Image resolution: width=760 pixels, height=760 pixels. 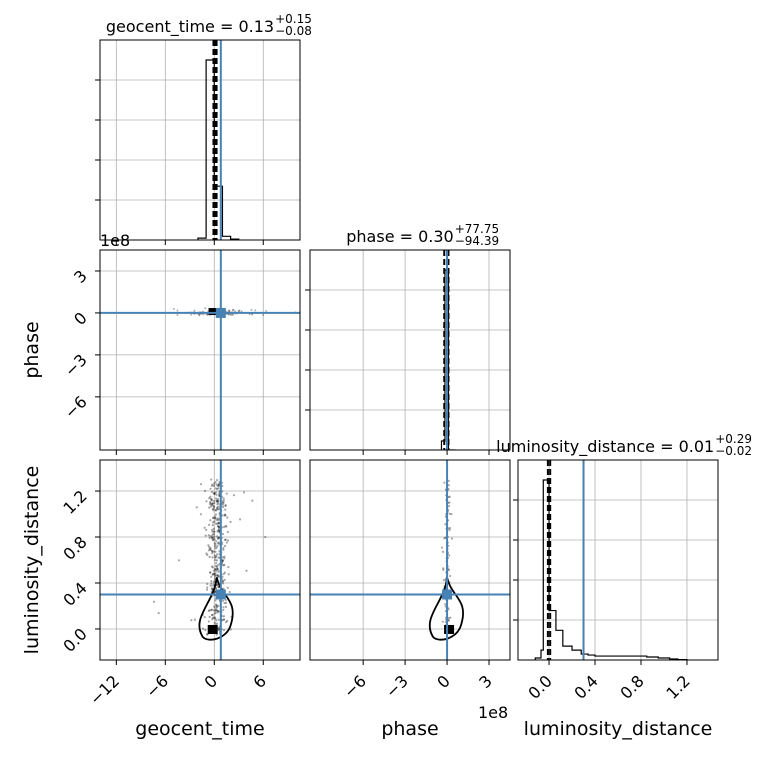 What do you see at coordinates (74, 547) in the screenshot?
I see `y-tick-label: 0.8` at bounding box center [74, 547].